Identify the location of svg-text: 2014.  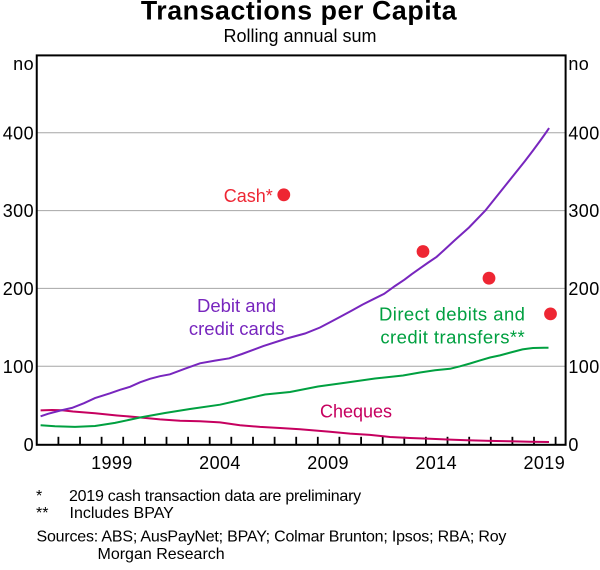
(436, 463).